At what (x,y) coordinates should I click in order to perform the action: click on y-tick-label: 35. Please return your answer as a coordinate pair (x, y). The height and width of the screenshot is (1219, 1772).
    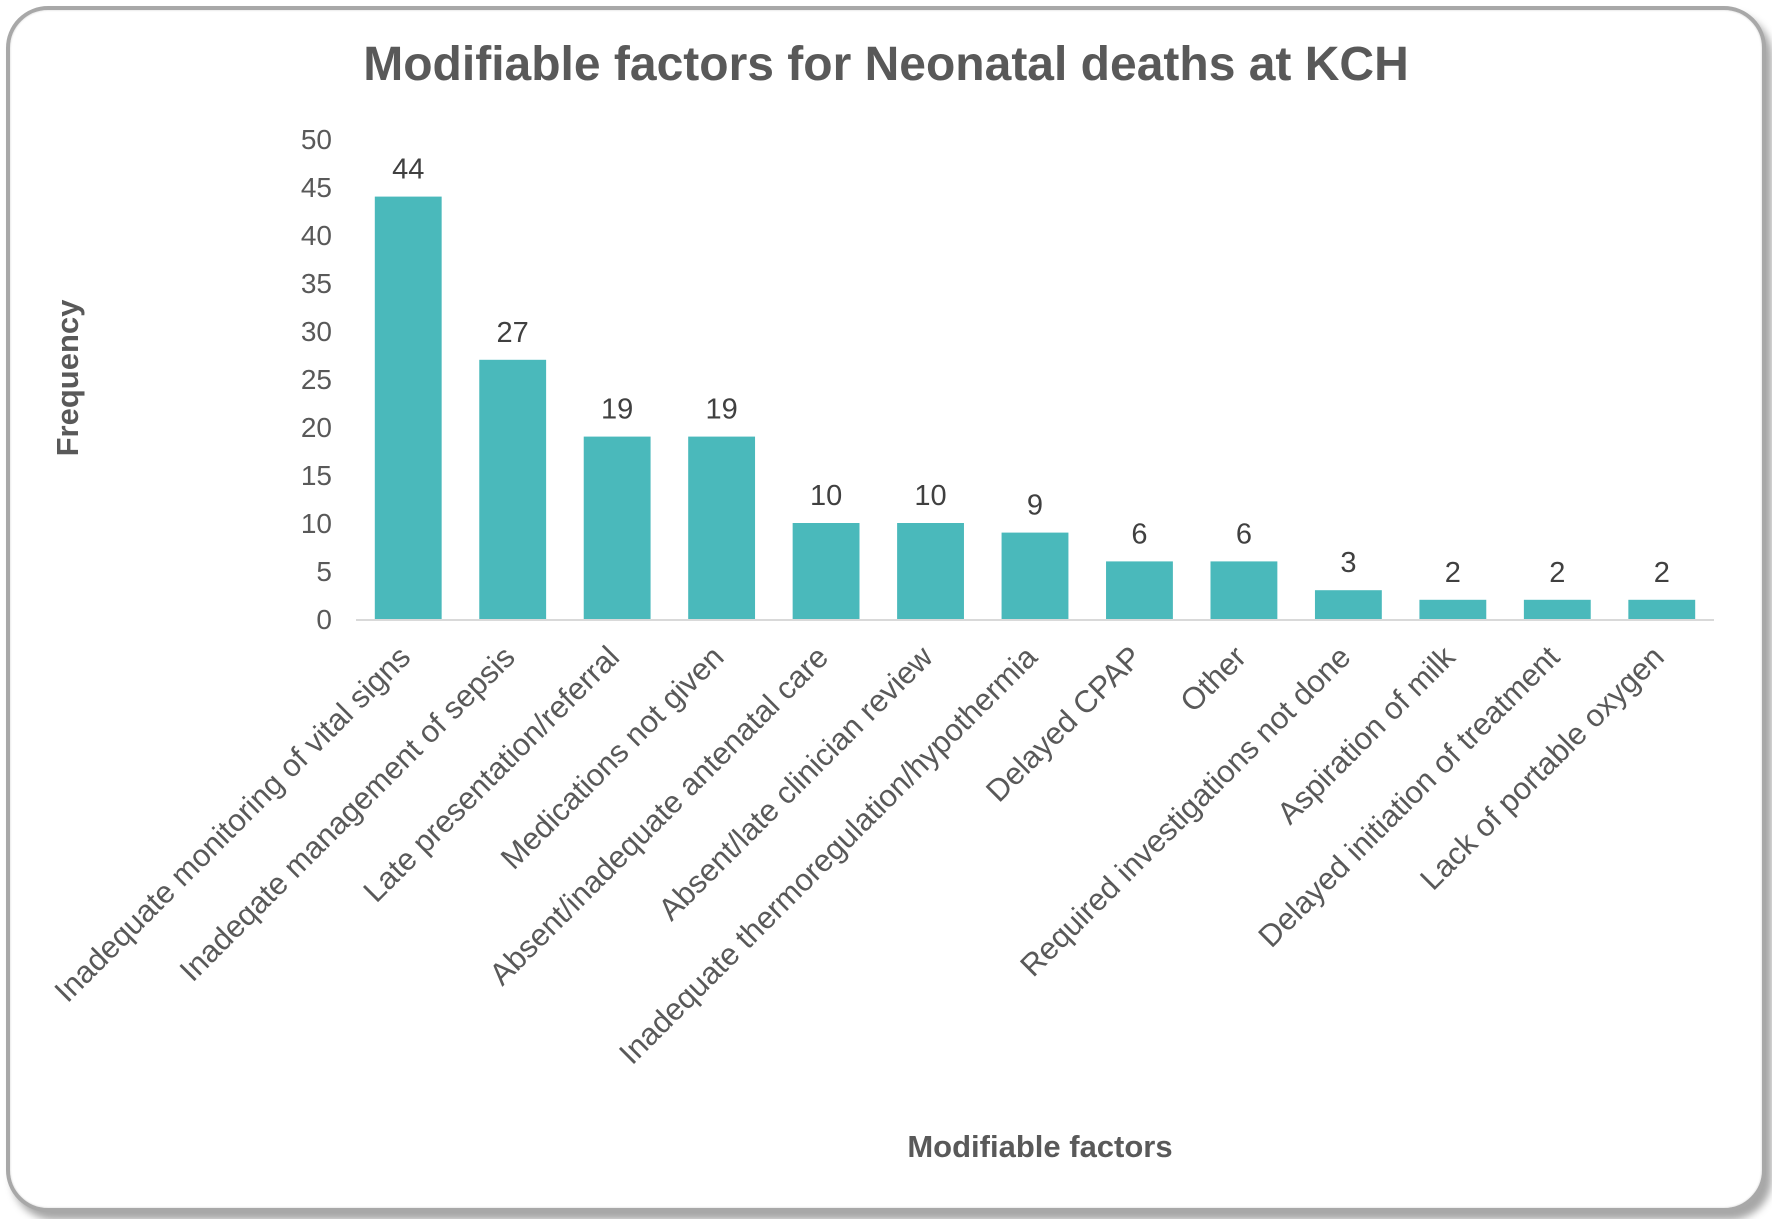
    Looking at the image, I should click on (316, 283).